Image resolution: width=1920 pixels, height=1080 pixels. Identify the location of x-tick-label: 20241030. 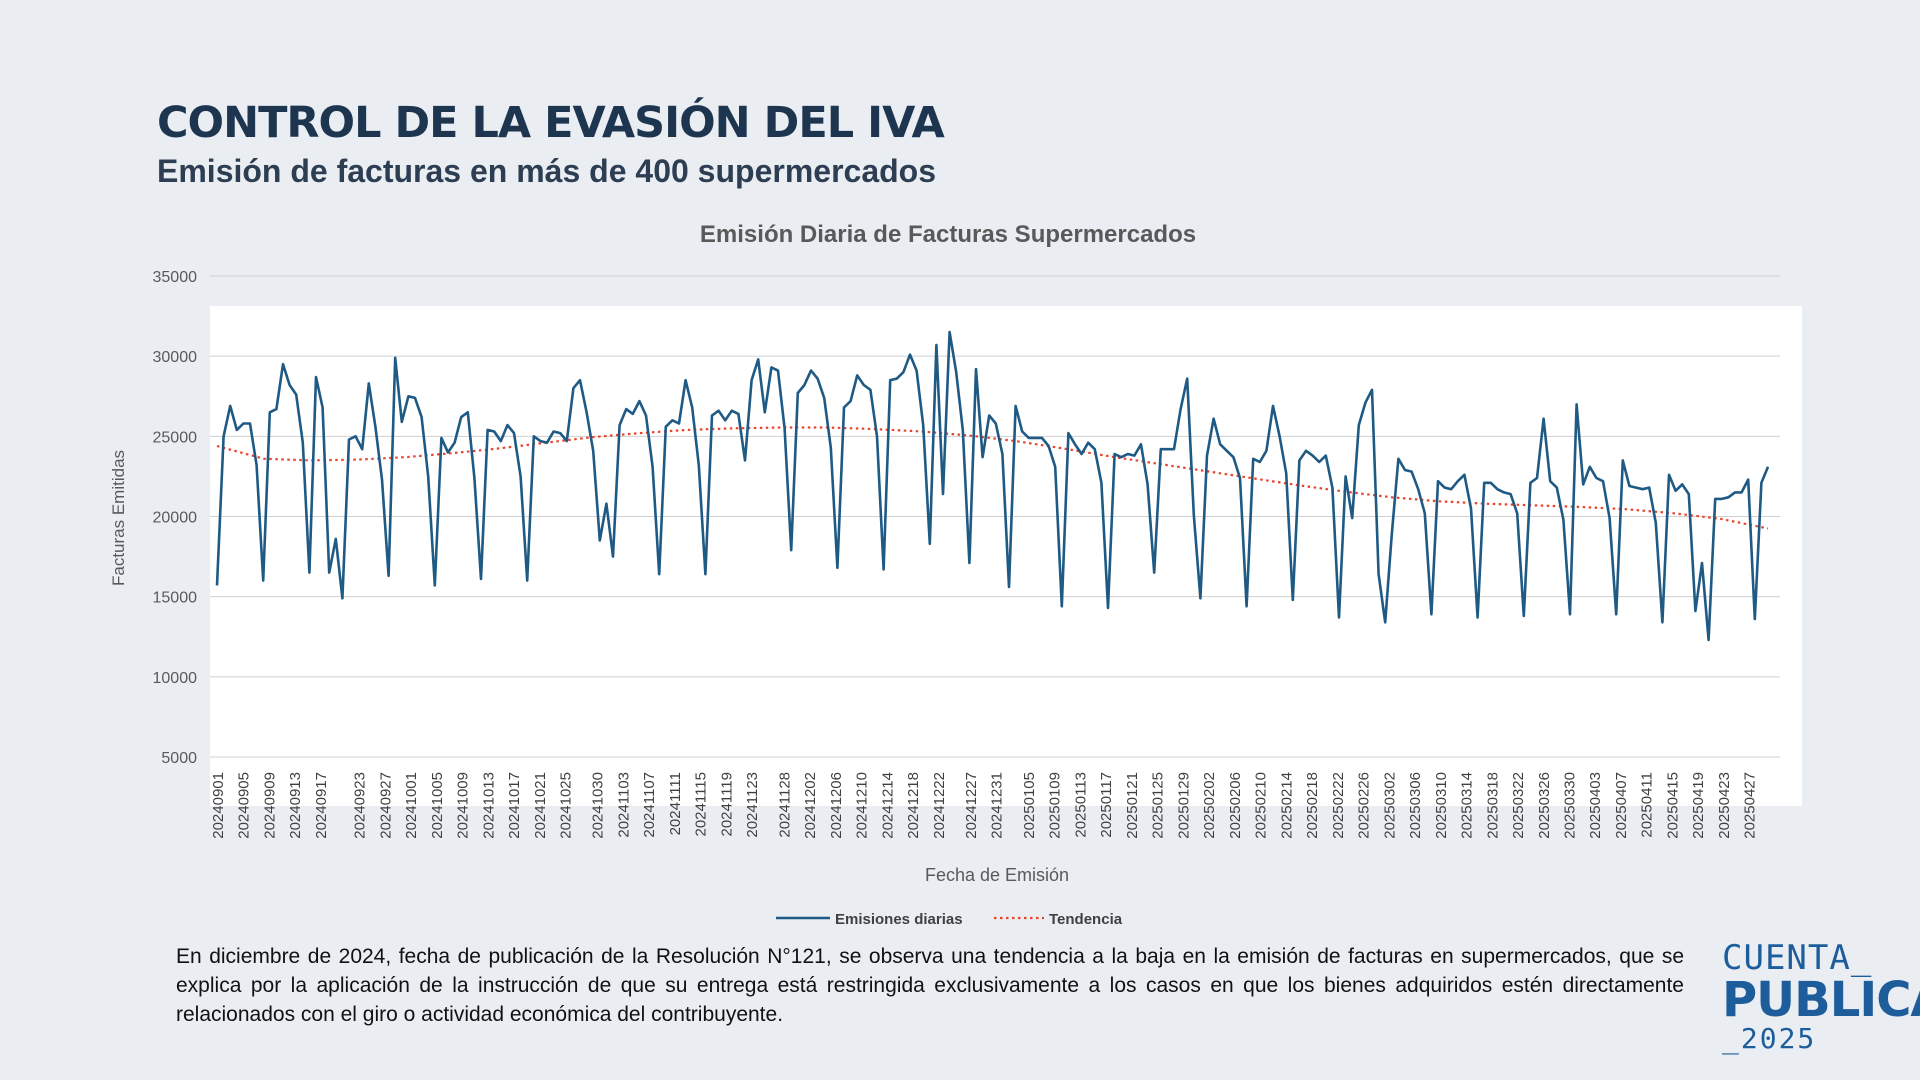
(598, 805).